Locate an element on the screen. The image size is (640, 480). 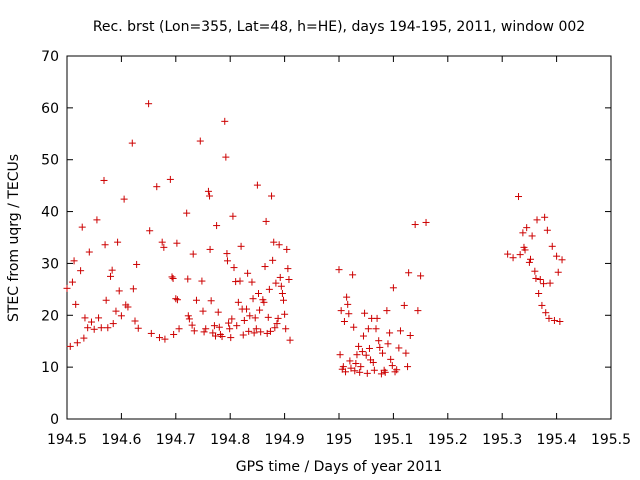
y-tick-label: 60 is located at coordinates (50, 109).